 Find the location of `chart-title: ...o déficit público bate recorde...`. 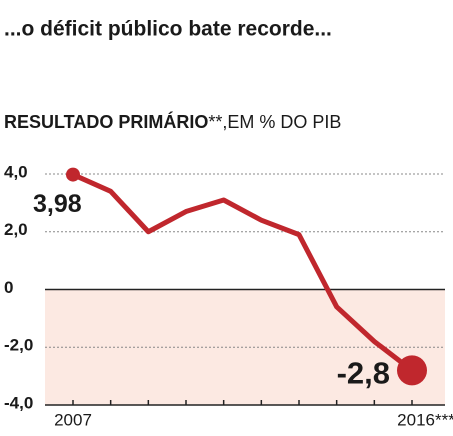

chart-title: ...o déficit público bate recorde... is located at coordinates (168, 29).